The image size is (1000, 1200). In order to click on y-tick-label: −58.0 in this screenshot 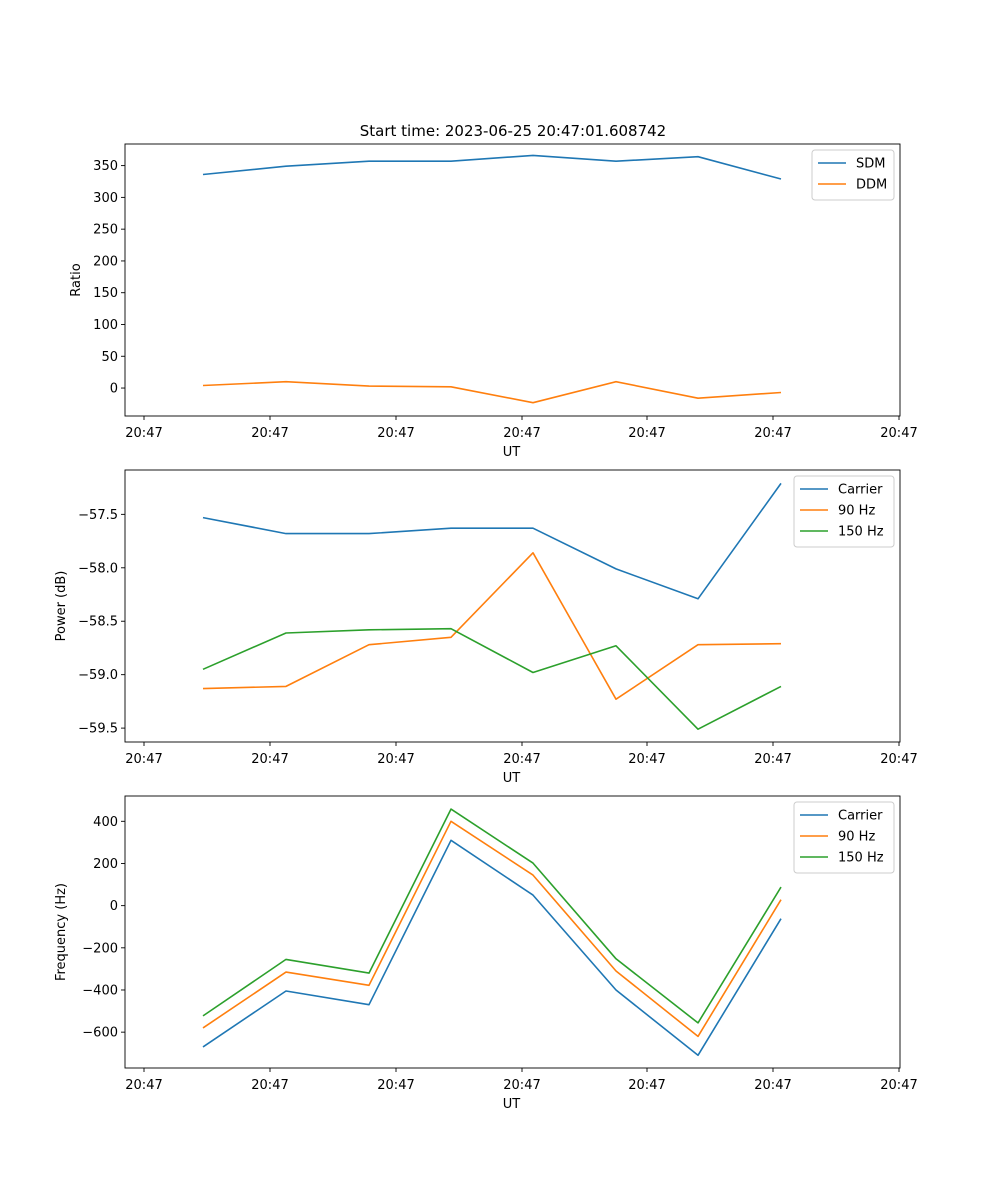, I will do `click(98, 568)`.